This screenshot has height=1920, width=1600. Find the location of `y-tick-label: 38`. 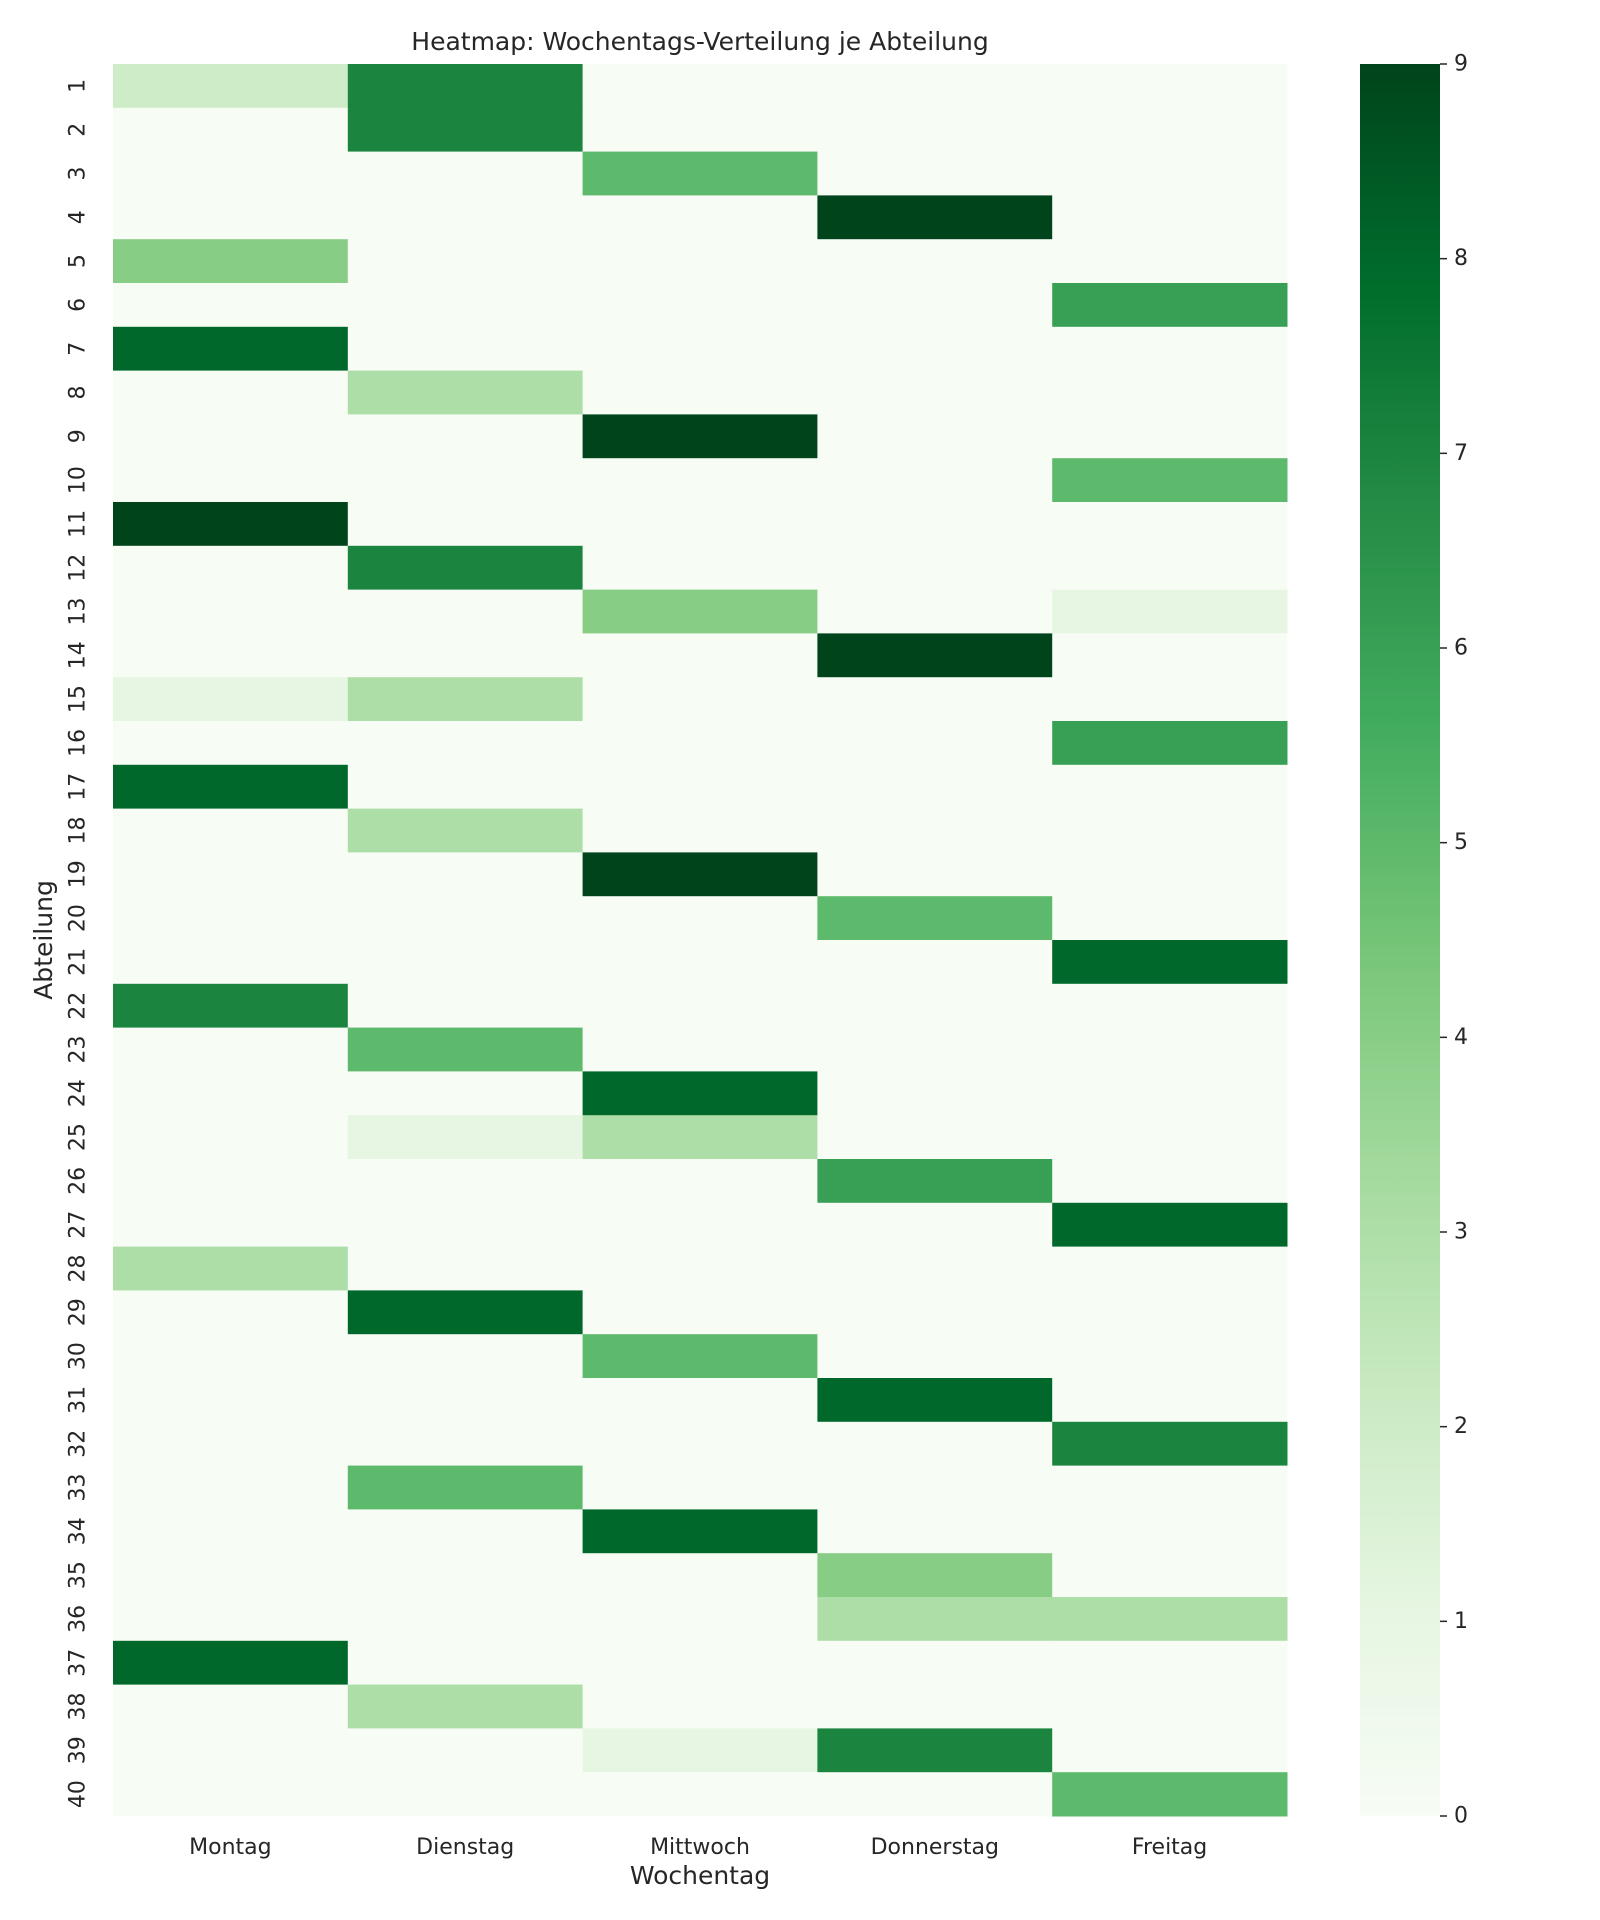

y-tick-label: 38 is located at coordinates (78, 1707).